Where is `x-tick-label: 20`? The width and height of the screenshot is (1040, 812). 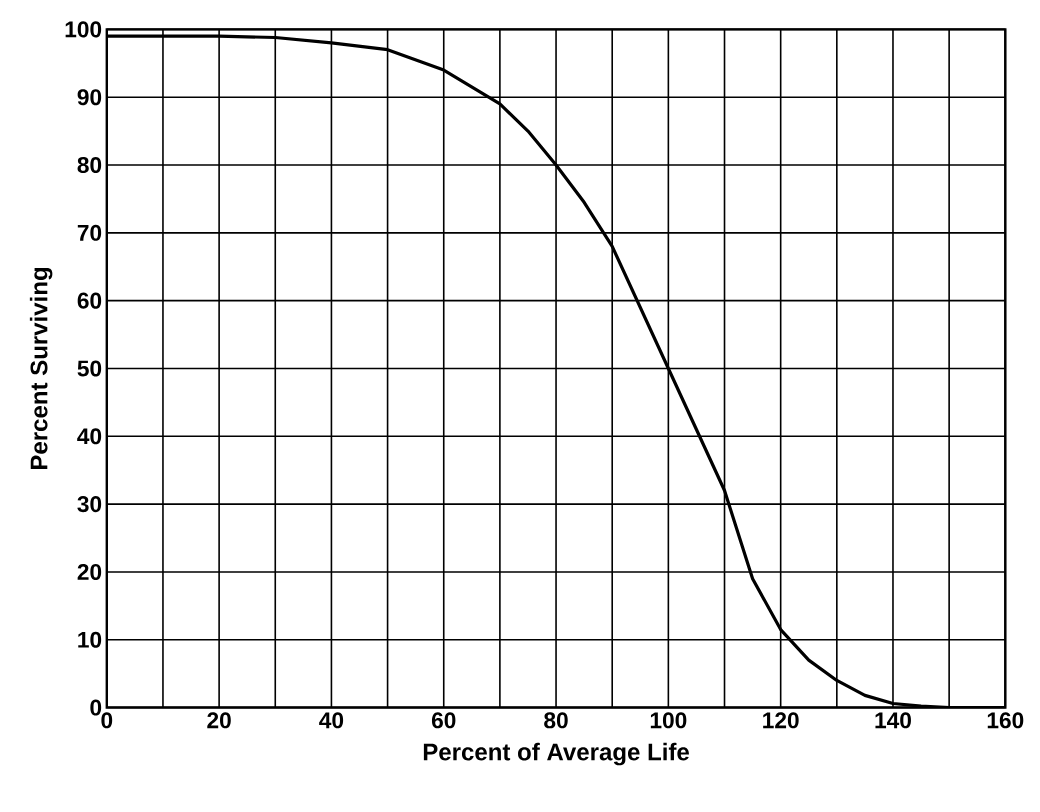 x-tick-label: 20 is located at coordinates (219, 720).